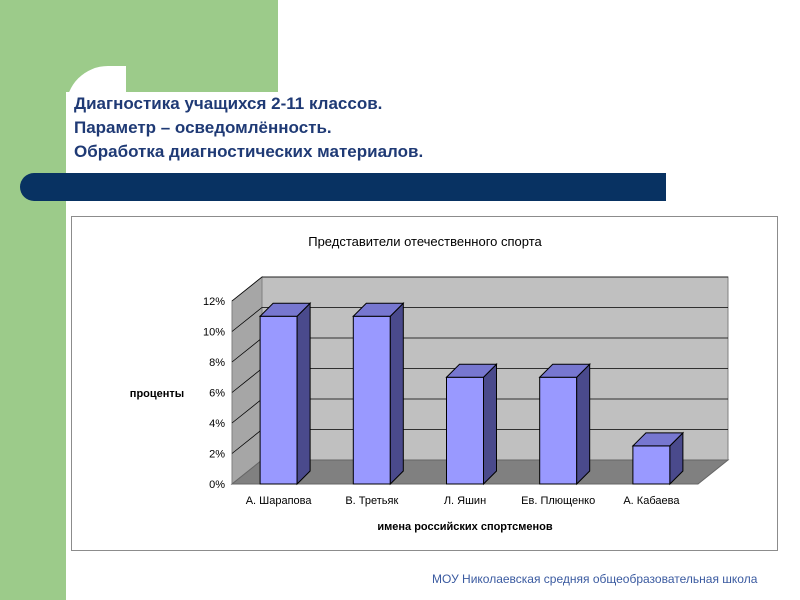  I want to click on chart-title: Представители отечественного спорта, so click(425, 241).